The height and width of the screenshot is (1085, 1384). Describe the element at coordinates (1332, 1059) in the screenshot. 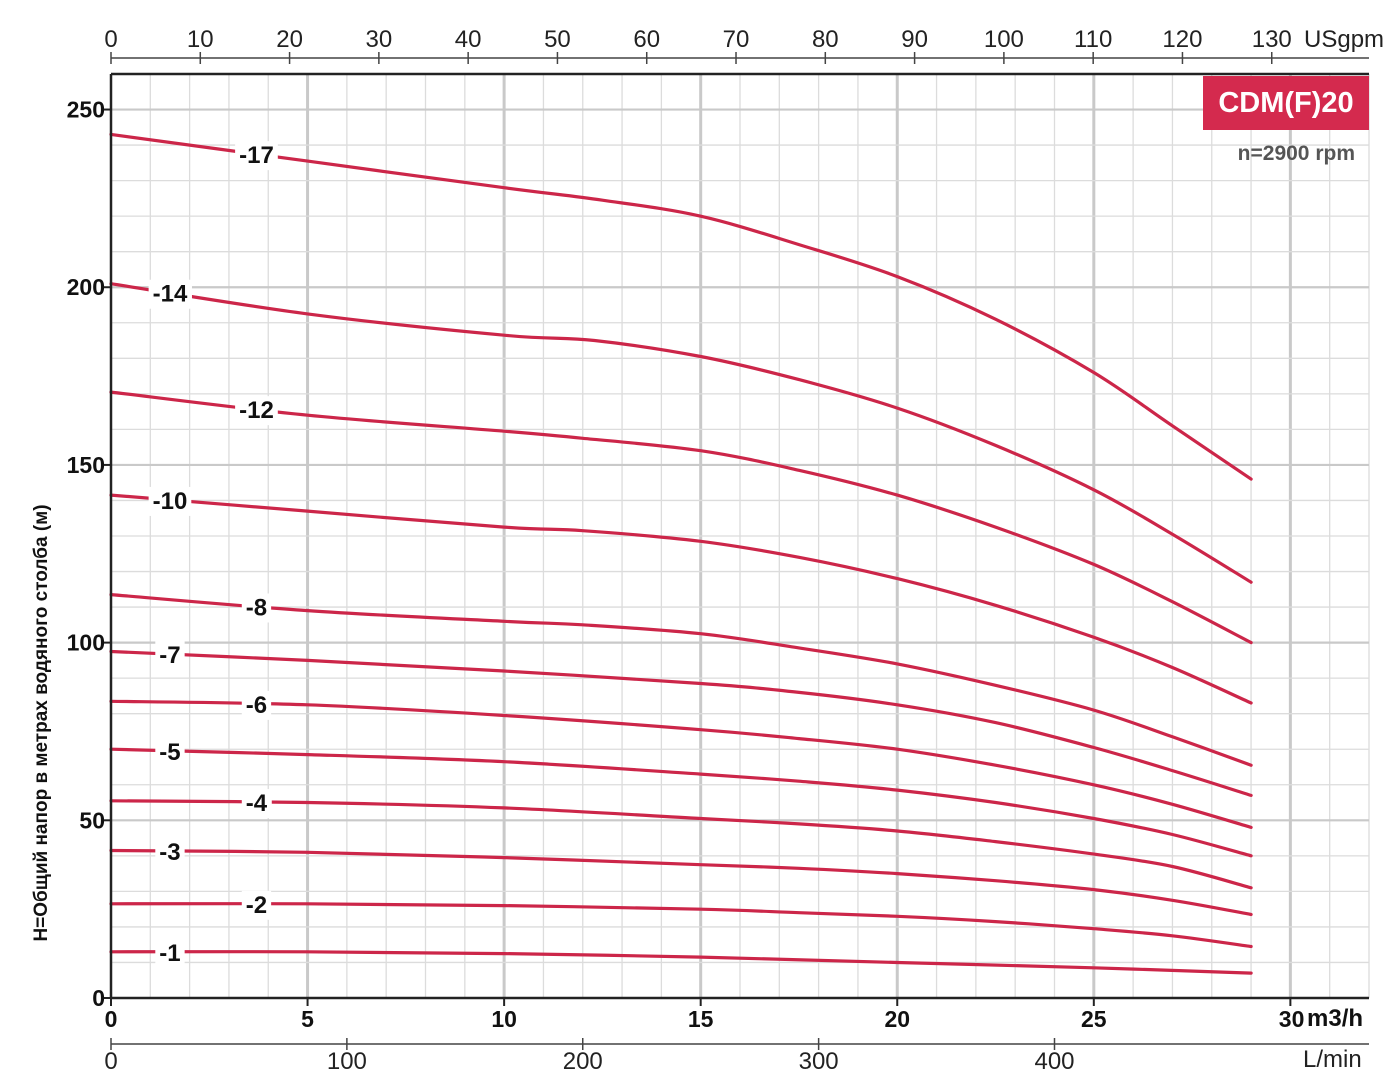

I see `x-bottom-unit: L/min` at that location.